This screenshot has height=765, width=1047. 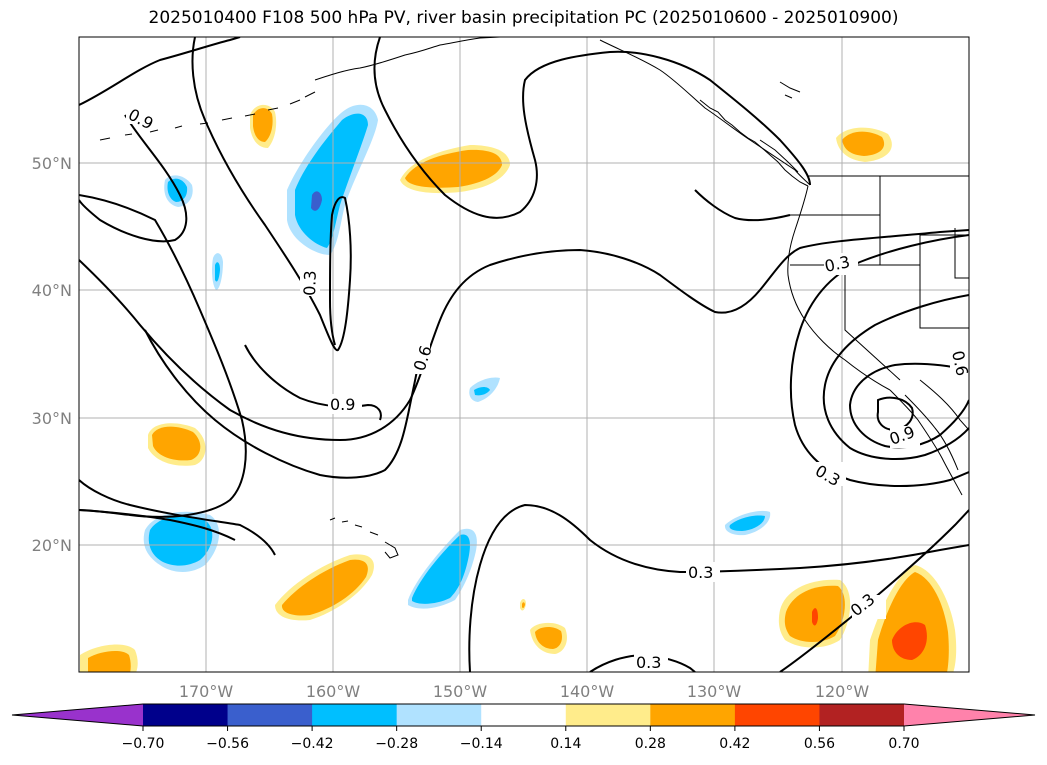 What do you see at coordinates (206, 691) in the screenshot?
I see `lon-label-170: 170°W` at bounding box center [206, 691].